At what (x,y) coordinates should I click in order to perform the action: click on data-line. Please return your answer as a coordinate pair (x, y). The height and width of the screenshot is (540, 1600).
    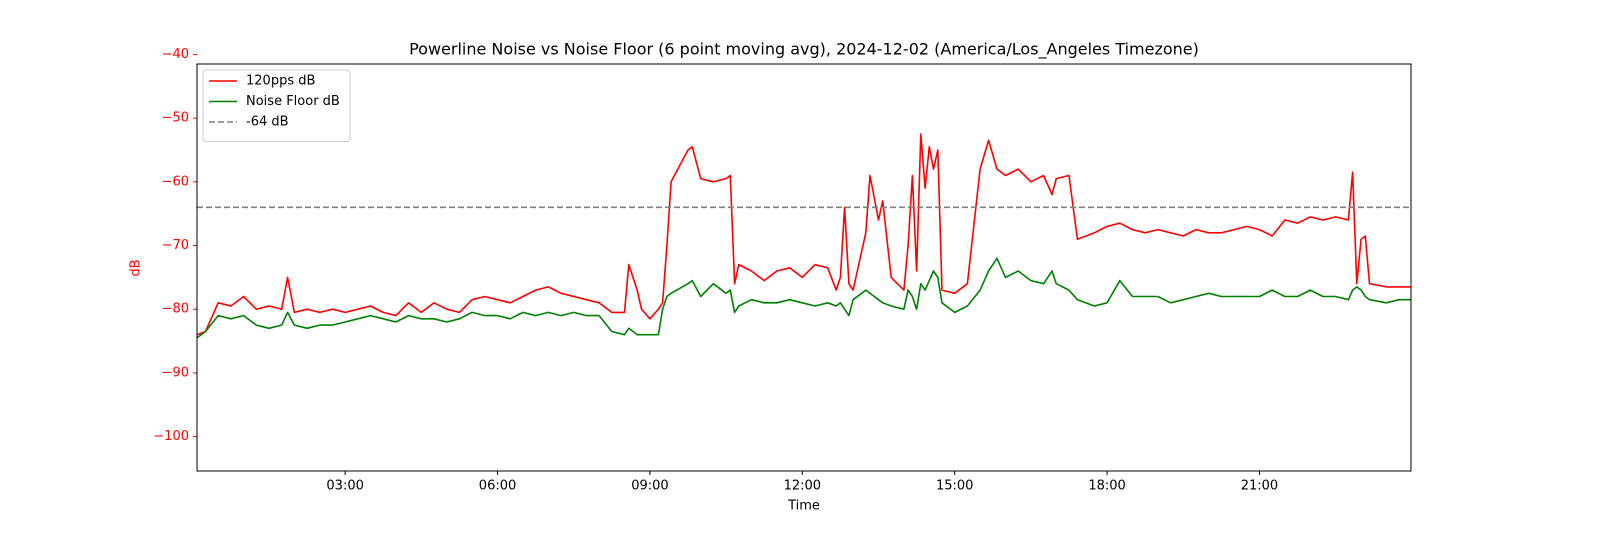
    Looking at the image, I should click on (803, 298).